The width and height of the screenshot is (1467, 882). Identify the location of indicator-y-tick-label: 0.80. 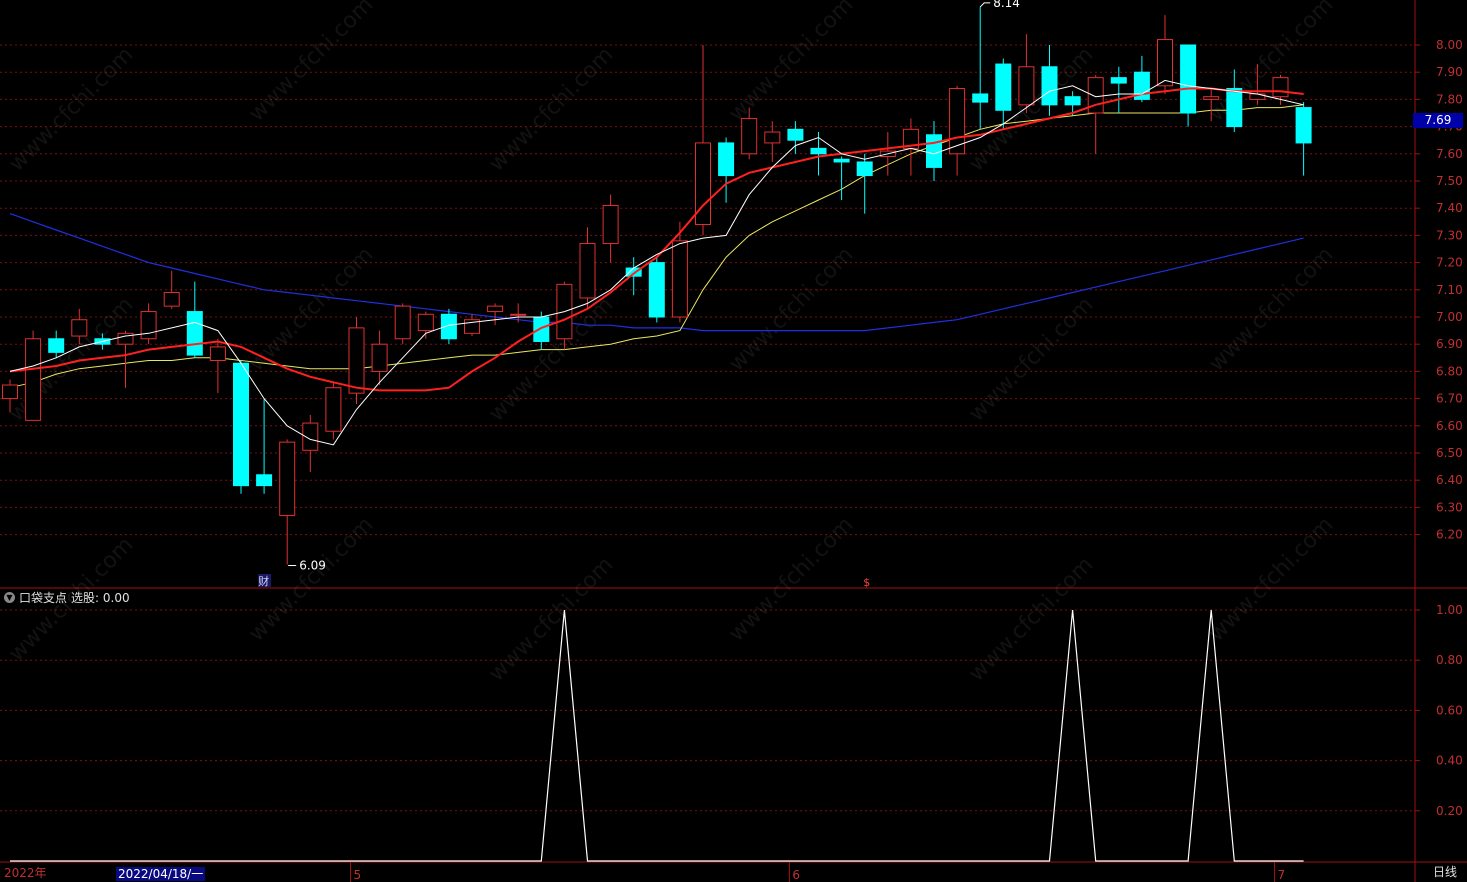
(1449, 660).